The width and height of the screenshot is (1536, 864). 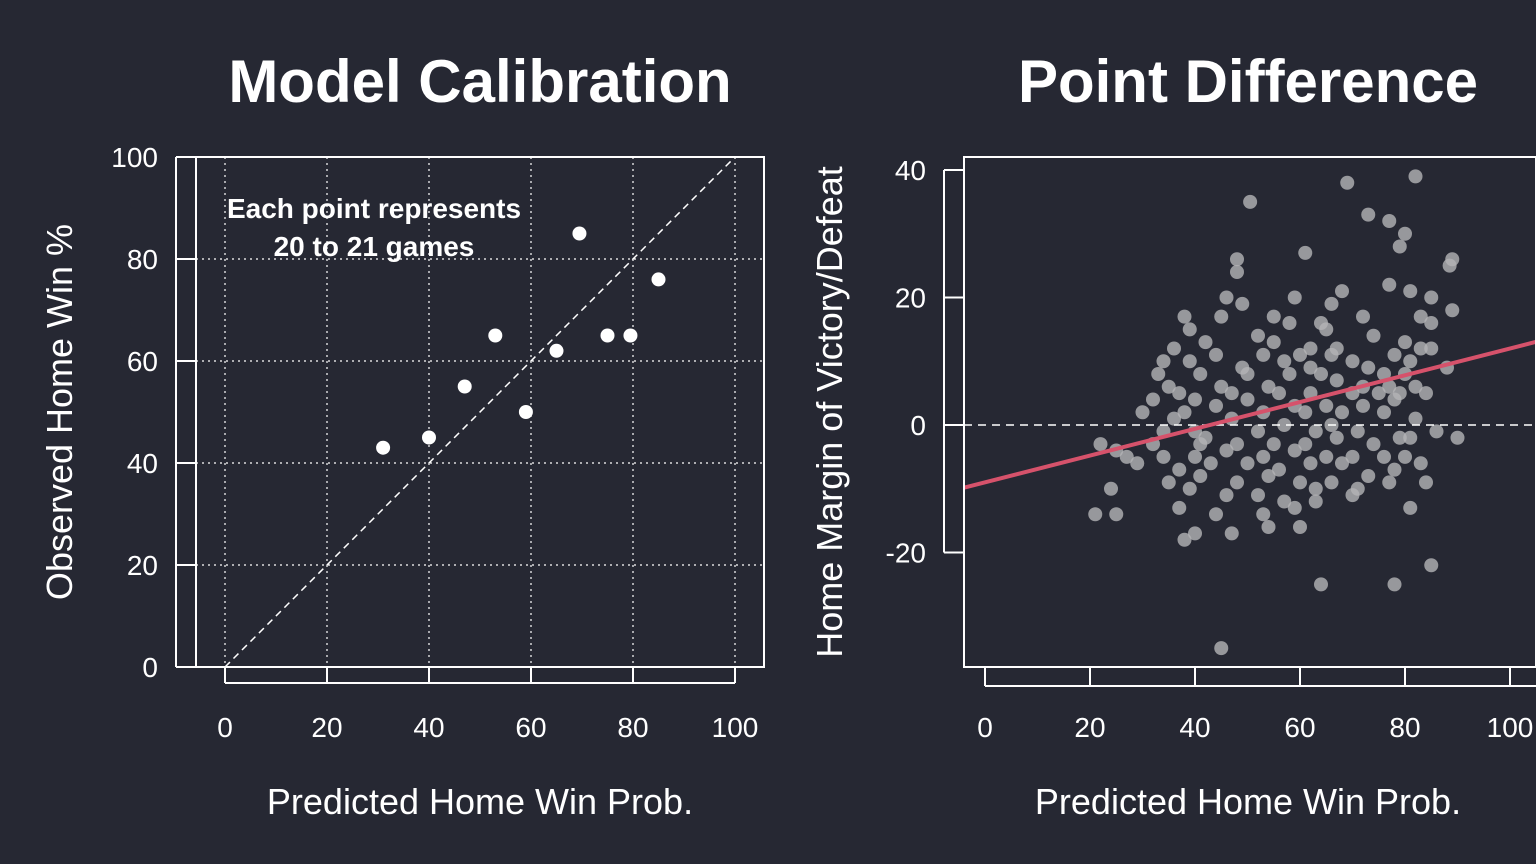 I want to click on calibration-annotation-line-1: Each point represents, so click(x=374, y=208).